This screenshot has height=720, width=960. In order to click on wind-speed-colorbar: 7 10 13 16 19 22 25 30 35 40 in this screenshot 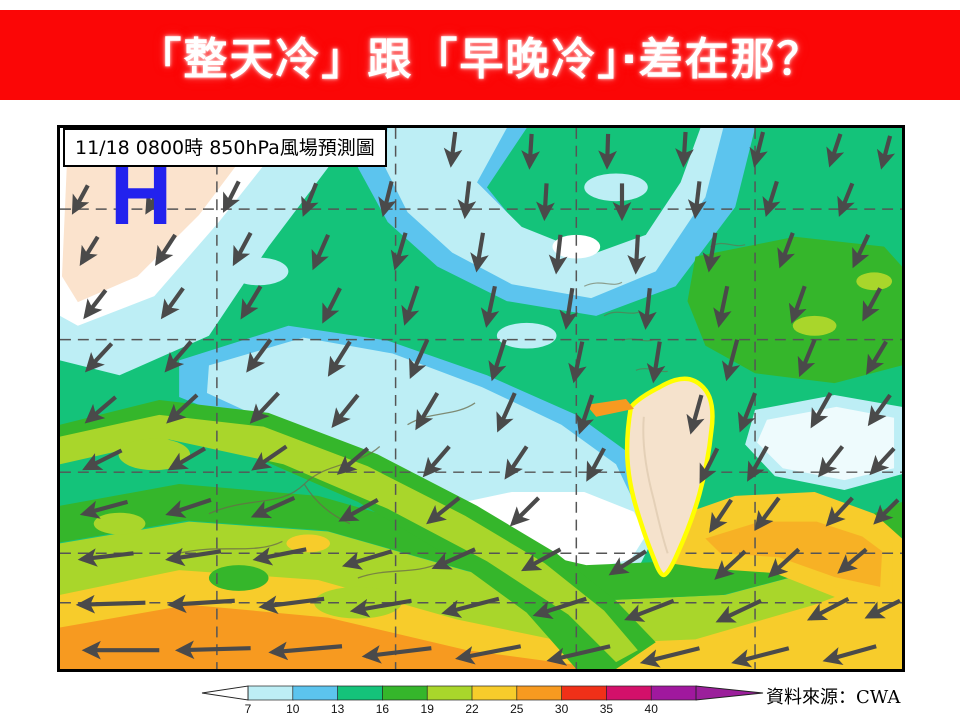, I will do `click(482, 700)`.